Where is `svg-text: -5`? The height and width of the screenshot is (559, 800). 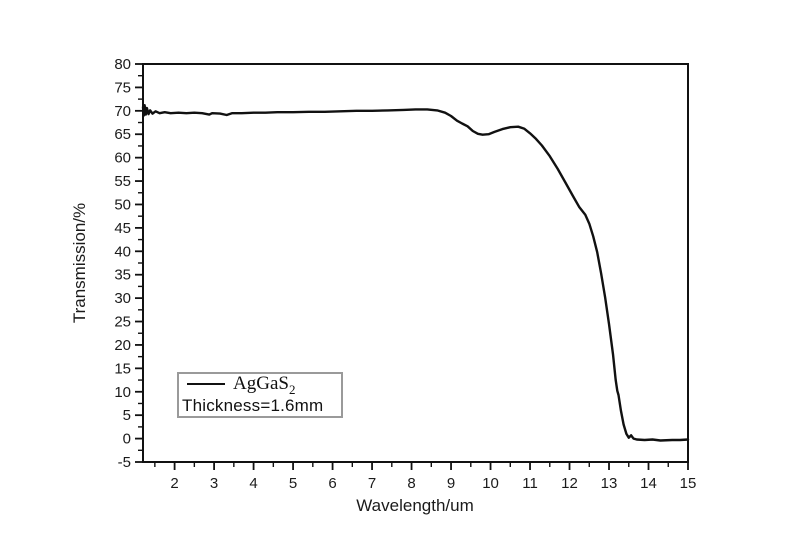 svg-text: -5 is located at coordinates (124, 462).